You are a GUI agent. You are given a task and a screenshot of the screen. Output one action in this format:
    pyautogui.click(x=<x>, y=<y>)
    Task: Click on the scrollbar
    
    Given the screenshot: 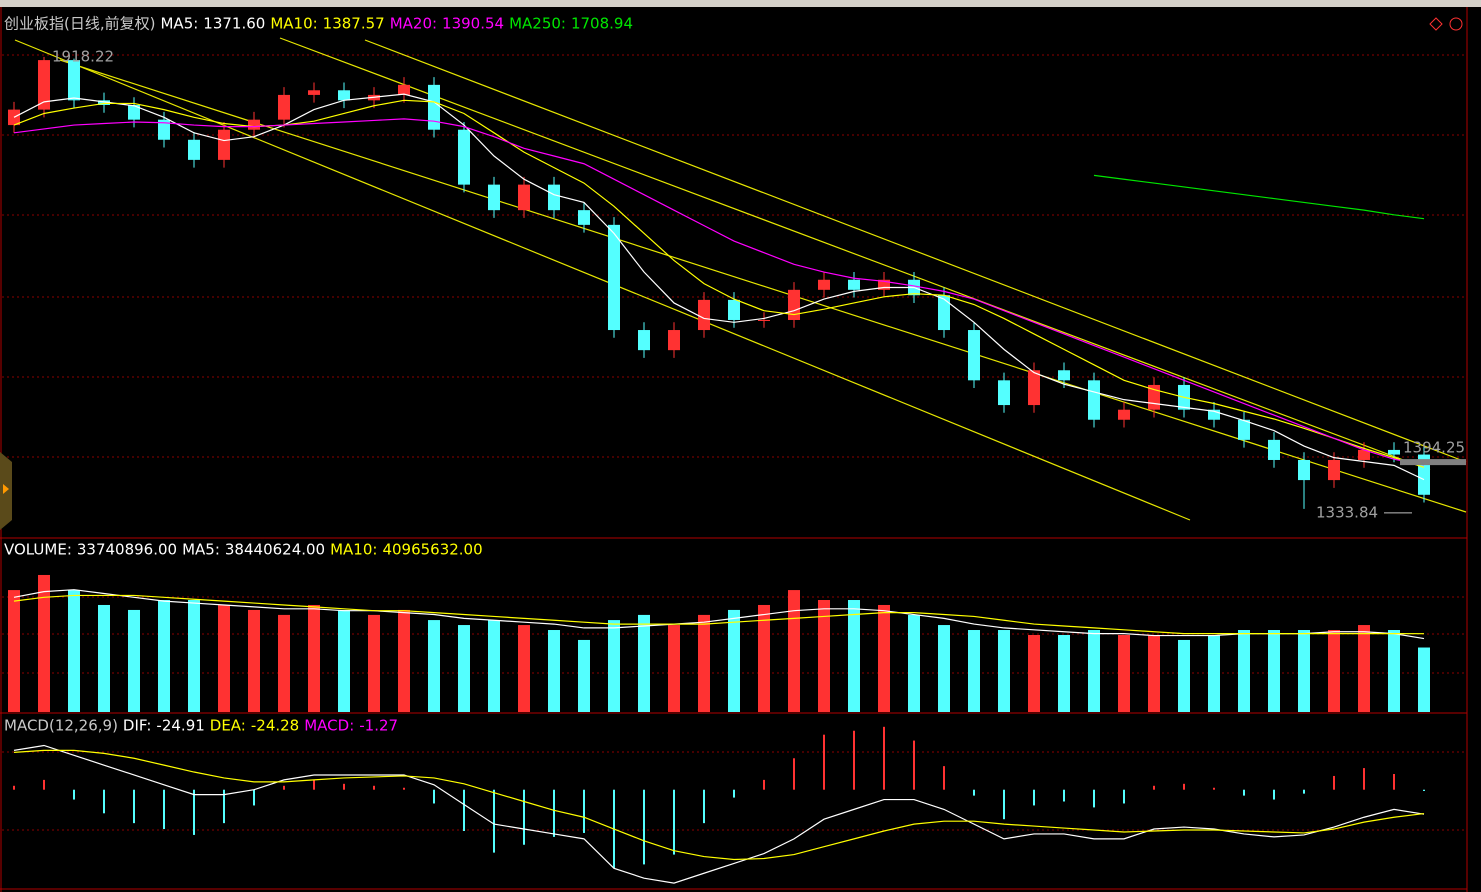 What is the action you would take?
    pyautogui.click(x=1474, y=449)
    